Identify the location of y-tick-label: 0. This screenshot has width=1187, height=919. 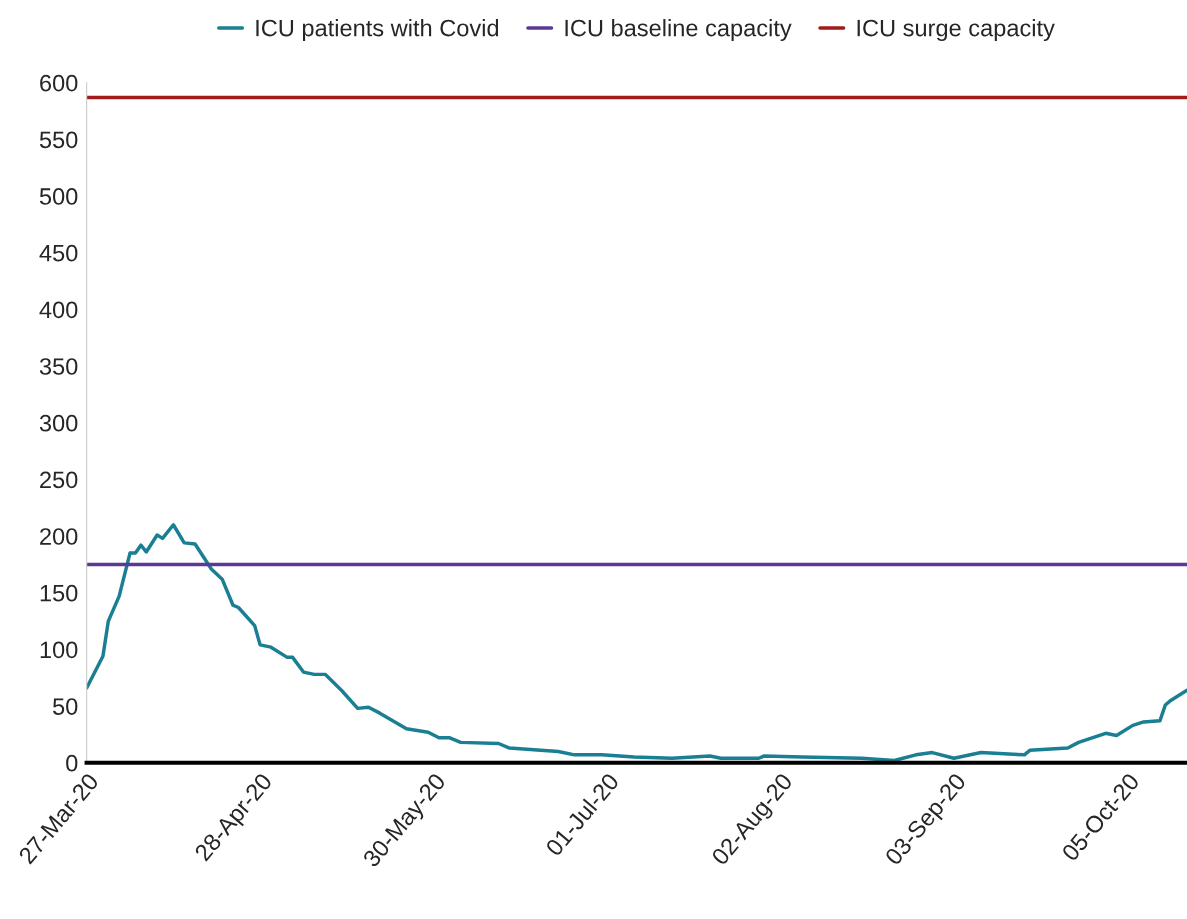
(72, 763).